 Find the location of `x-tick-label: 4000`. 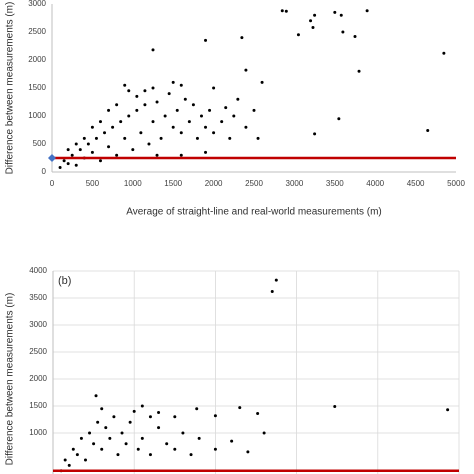

x-tick-label: 4000 is located at coordinates (375, 183).